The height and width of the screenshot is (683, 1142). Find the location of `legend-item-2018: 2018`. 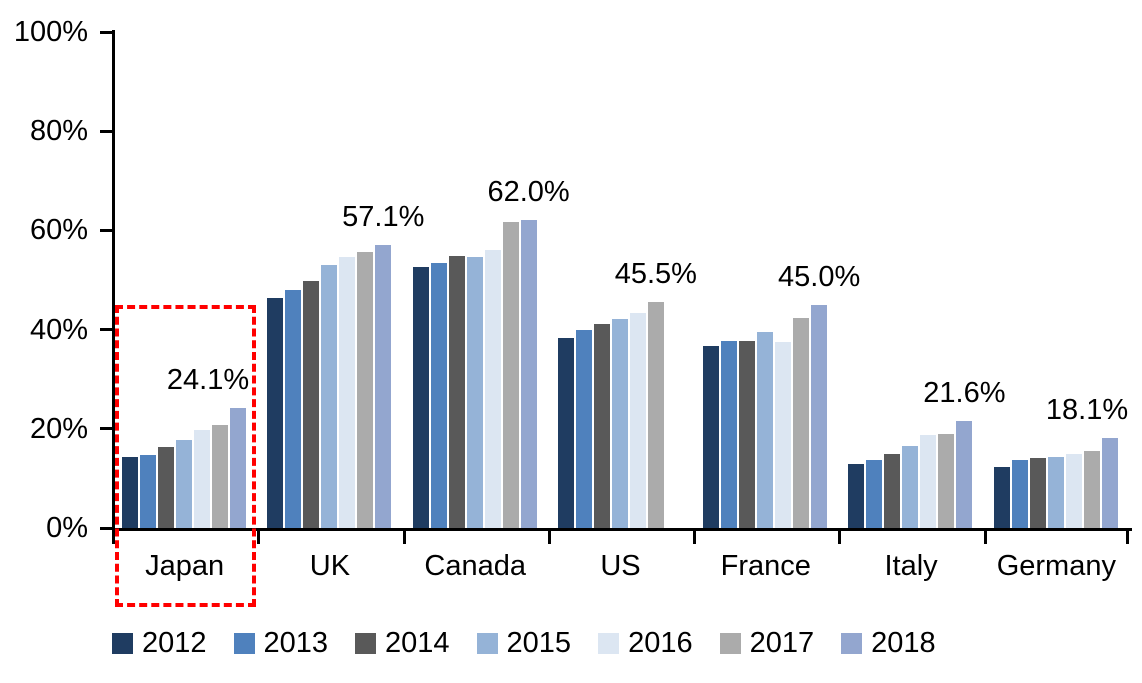

legend-item-2018: 2018 is located at coordinates (888, 643).